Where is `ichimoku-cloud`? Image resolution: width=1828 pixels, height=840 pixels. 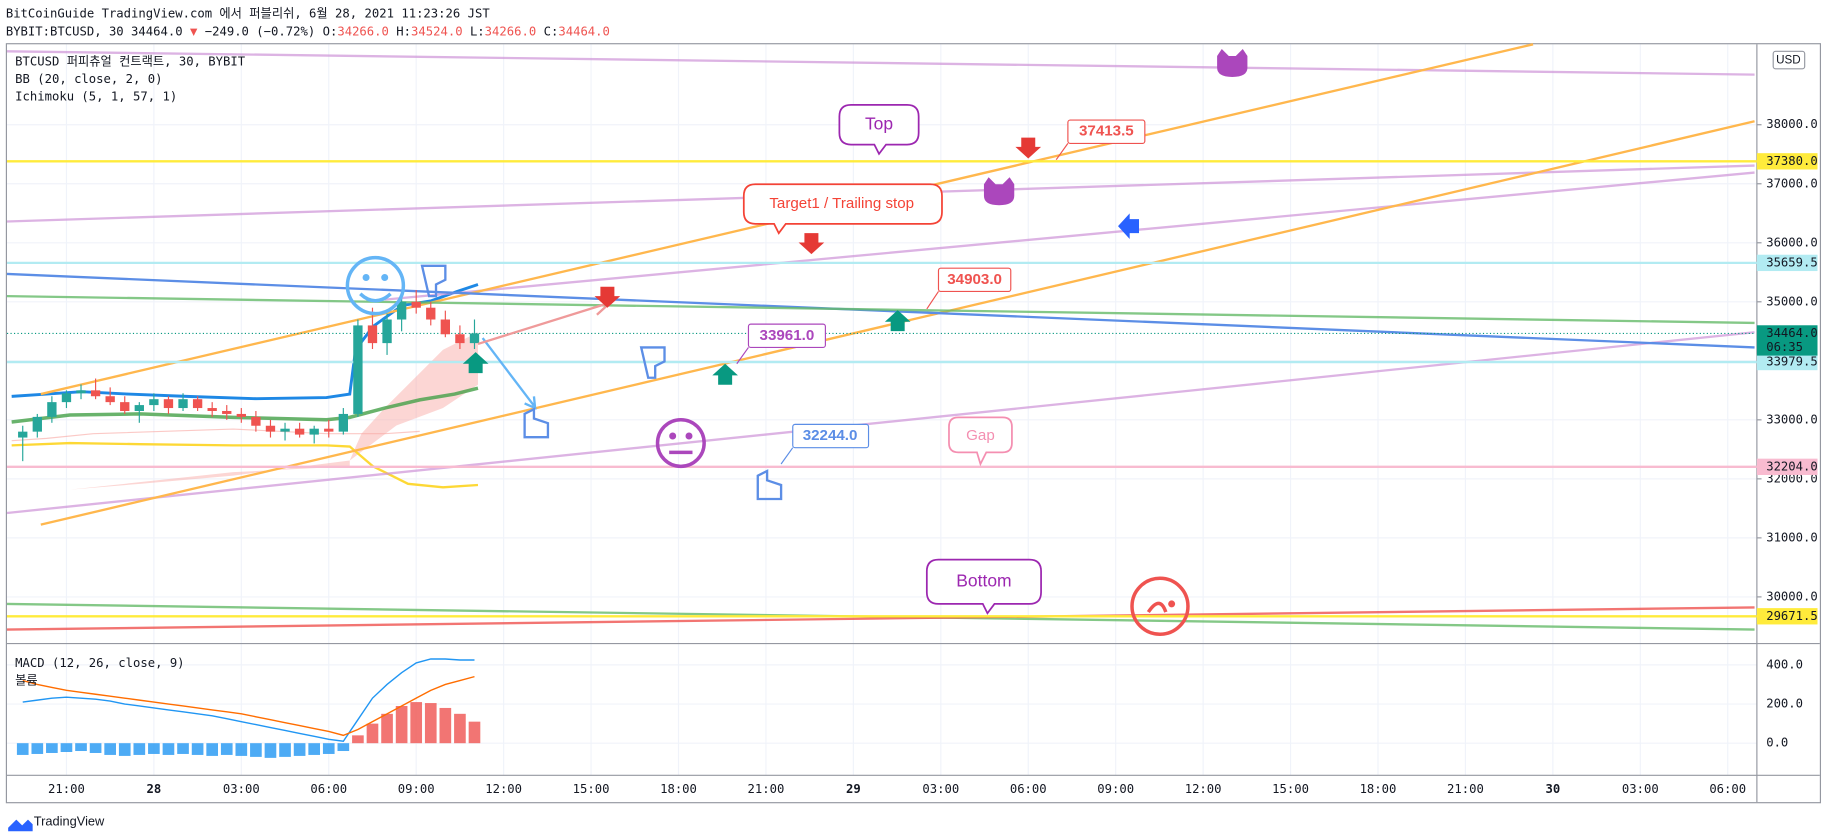 ichimoku-cloud is located at coordinates (244, 413).